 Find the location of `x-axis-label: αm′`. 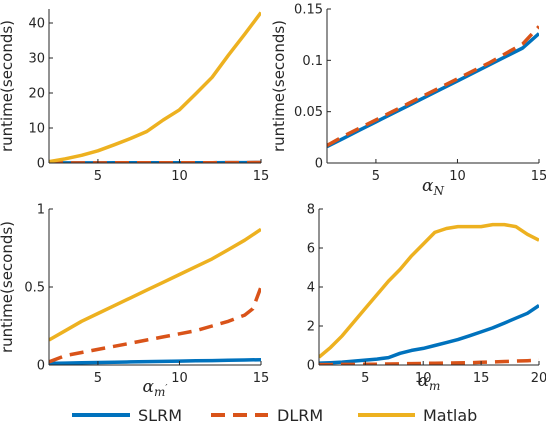

x-axis-label: αm′ is located at coordinates (155, 388).